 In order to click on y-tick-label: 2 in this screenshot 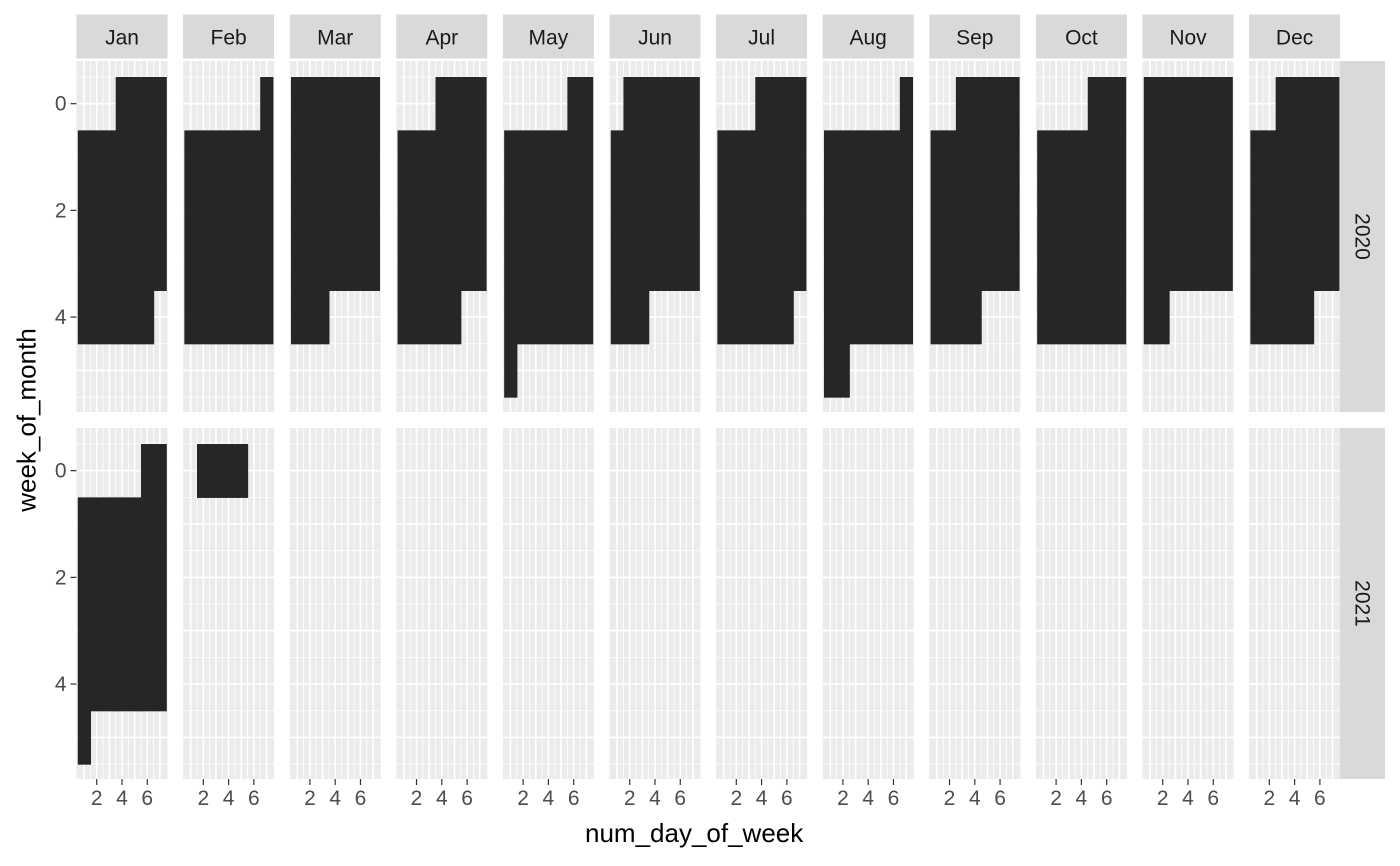, I will do `click(61, 210)`.